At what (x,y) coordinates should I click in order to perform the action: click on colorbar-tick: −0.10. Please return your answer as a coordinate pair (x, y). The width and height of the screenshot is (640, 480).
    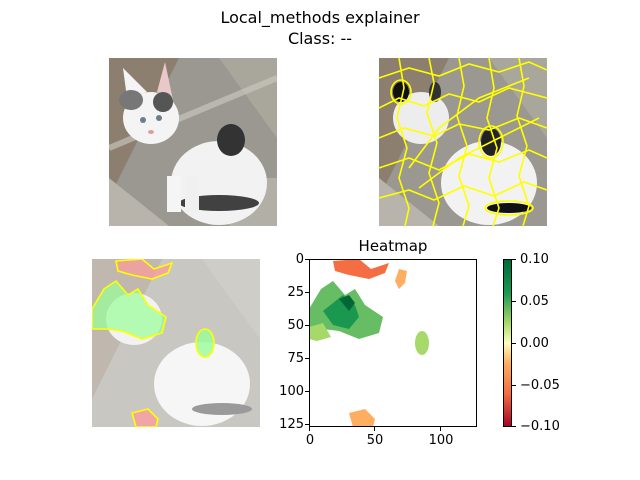
    Looking at the image, I should click on (540, 426).